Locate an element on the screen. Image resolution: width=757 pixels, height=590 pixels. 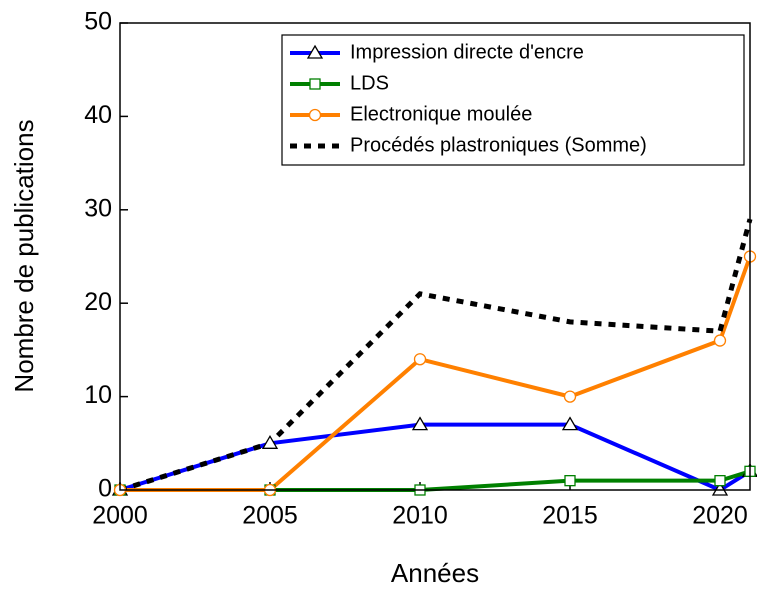
x-tick-label: 2005 is located at coordinates (270, 516).